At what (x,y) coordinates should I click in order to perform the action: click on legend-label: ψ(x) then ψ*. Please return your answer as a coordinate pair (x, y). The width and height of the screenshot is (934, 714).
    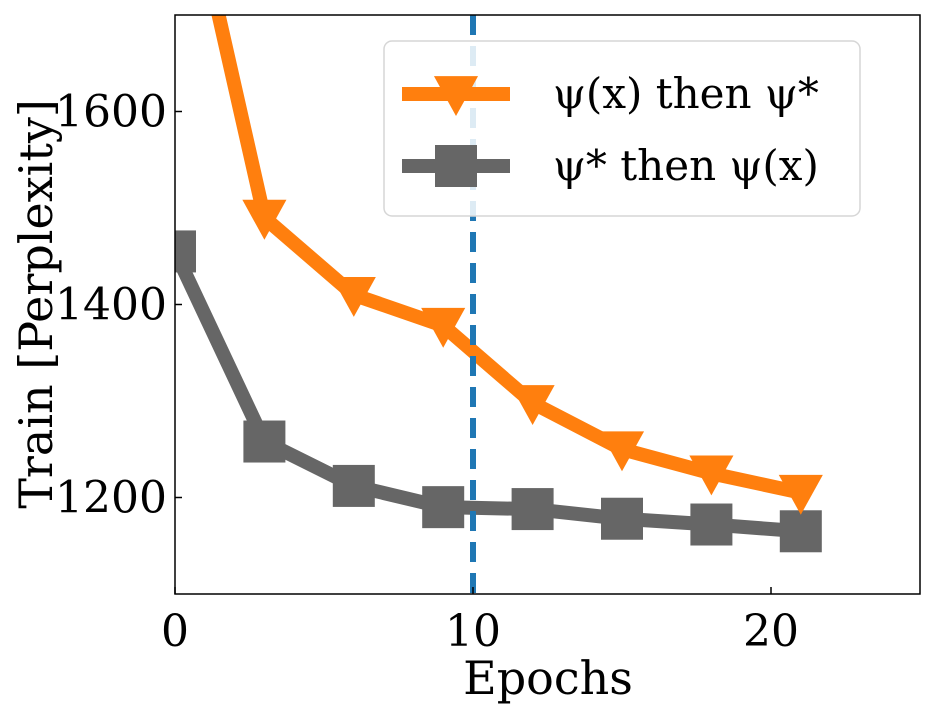
    Looking at the image, I should click on (686, 93).